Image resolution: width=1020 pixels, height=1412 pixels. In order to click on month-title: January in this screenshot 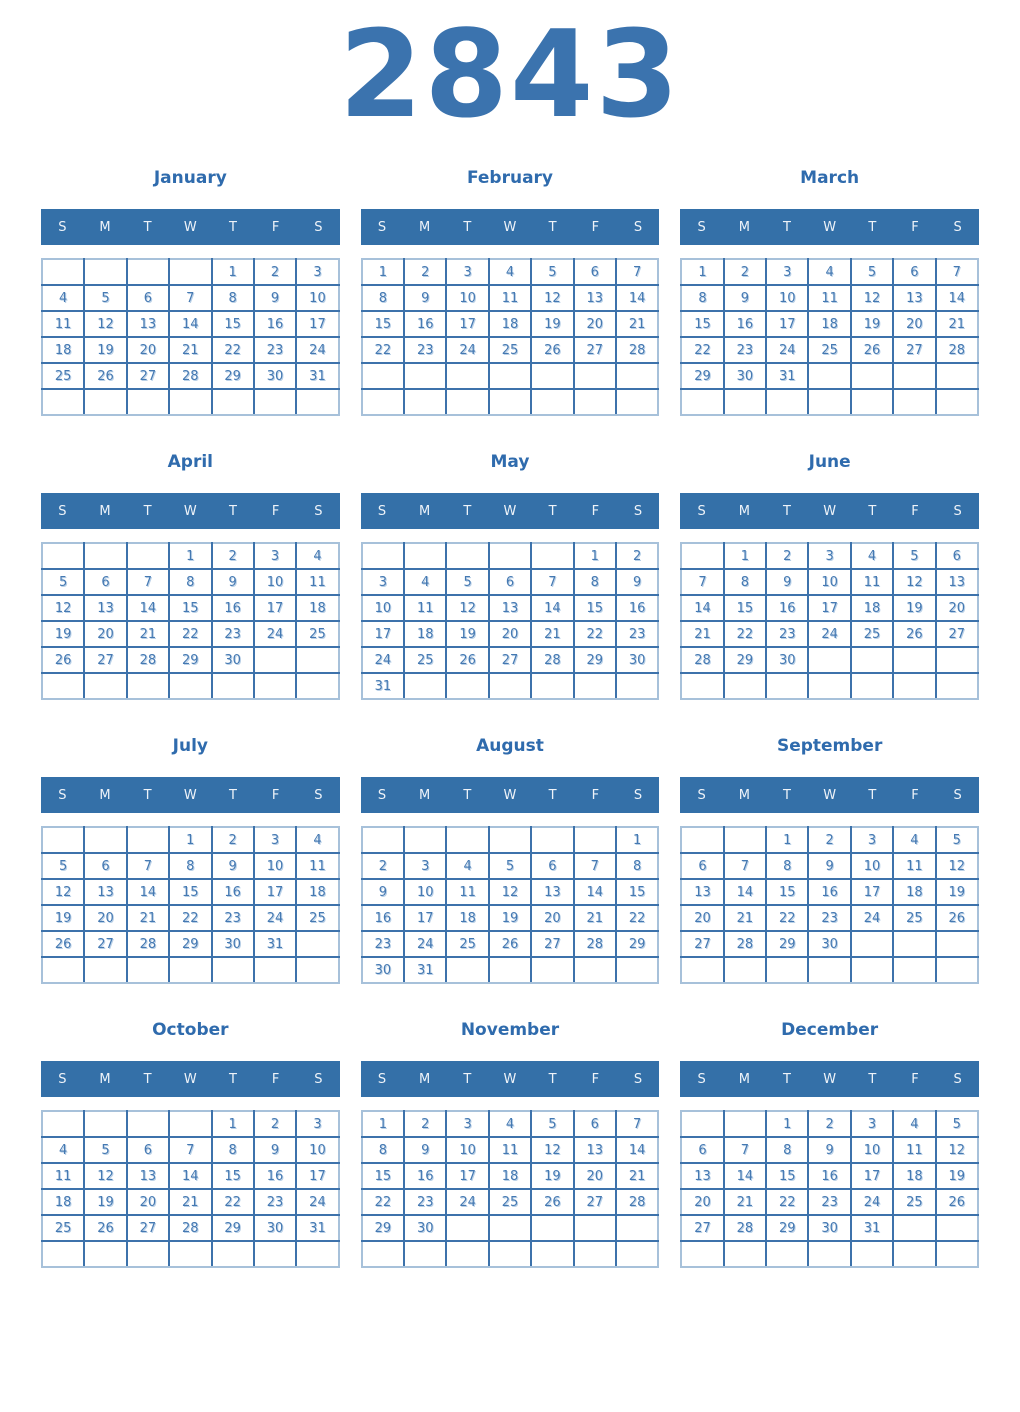, I will do `click(190, 178)`.